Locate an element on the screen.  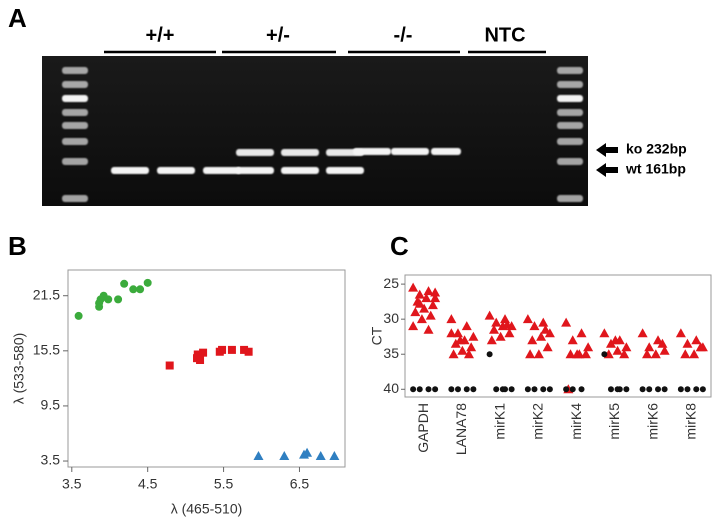
x-axis-label: λ (465-510) is located at coordinates (207, 509).